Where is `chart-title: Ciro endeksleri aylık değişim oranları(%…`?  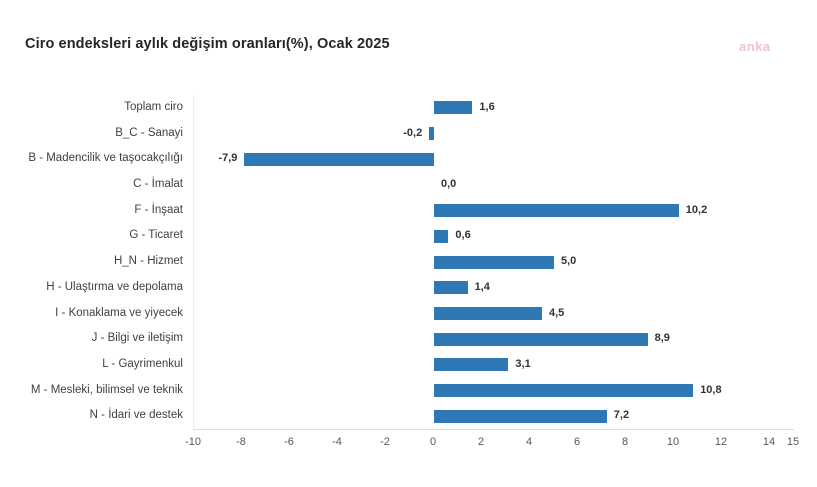 chart-title: Ciro endeksleri aylık değişim oranları(%… is located at coordinates (207, 44).